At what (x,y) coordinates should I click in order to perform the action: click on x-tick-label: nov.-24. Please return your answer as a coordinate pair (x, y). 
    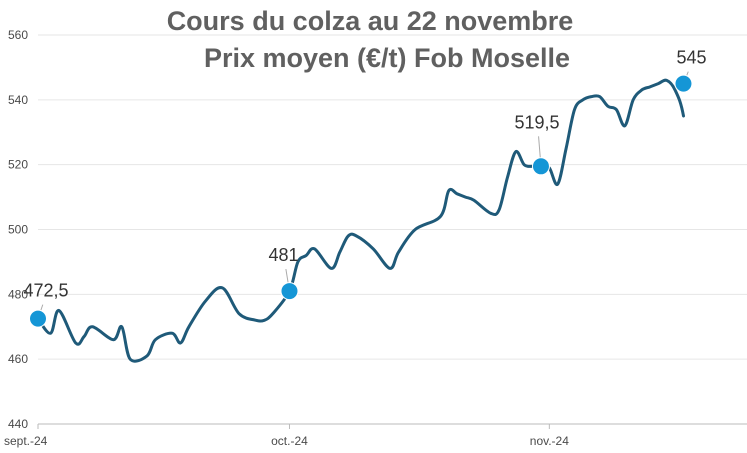
    Looking at the image, I should click on (549, 441).